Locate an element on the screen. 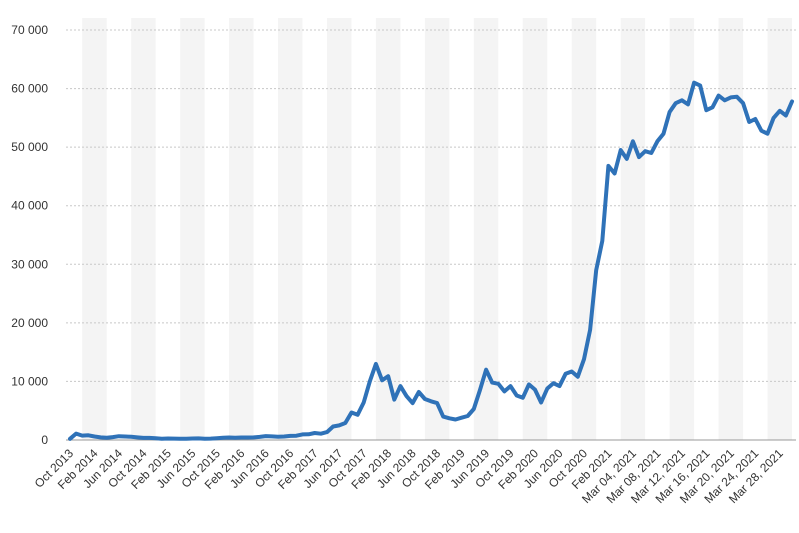 Image resolution: width=799 pixels, height=533 pixels. y-tick-label: 50 000 is located at coordinates (29, 147).